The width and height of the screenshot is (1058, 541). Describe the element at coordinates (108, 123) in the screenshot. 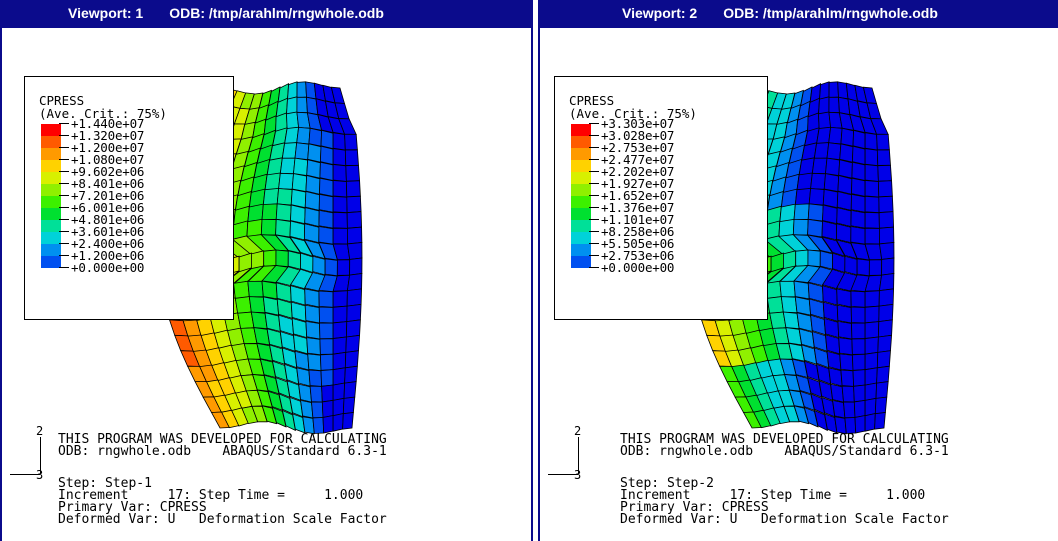

I see `legend-value: +1.440e+07` at that location.